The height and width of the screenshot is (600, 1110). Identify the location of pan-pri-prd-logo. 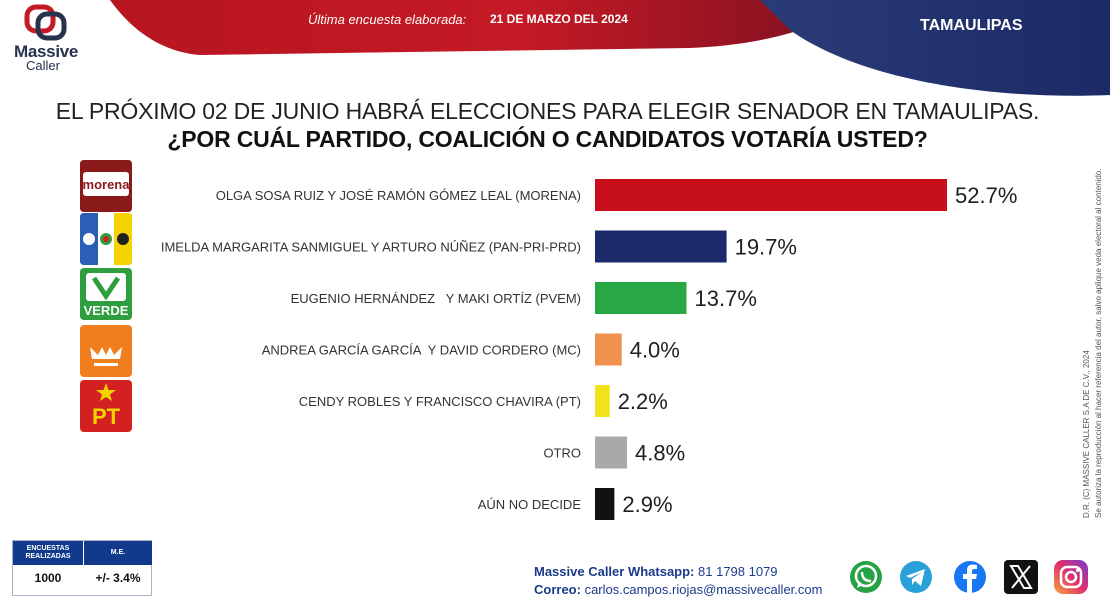
(106, 239).